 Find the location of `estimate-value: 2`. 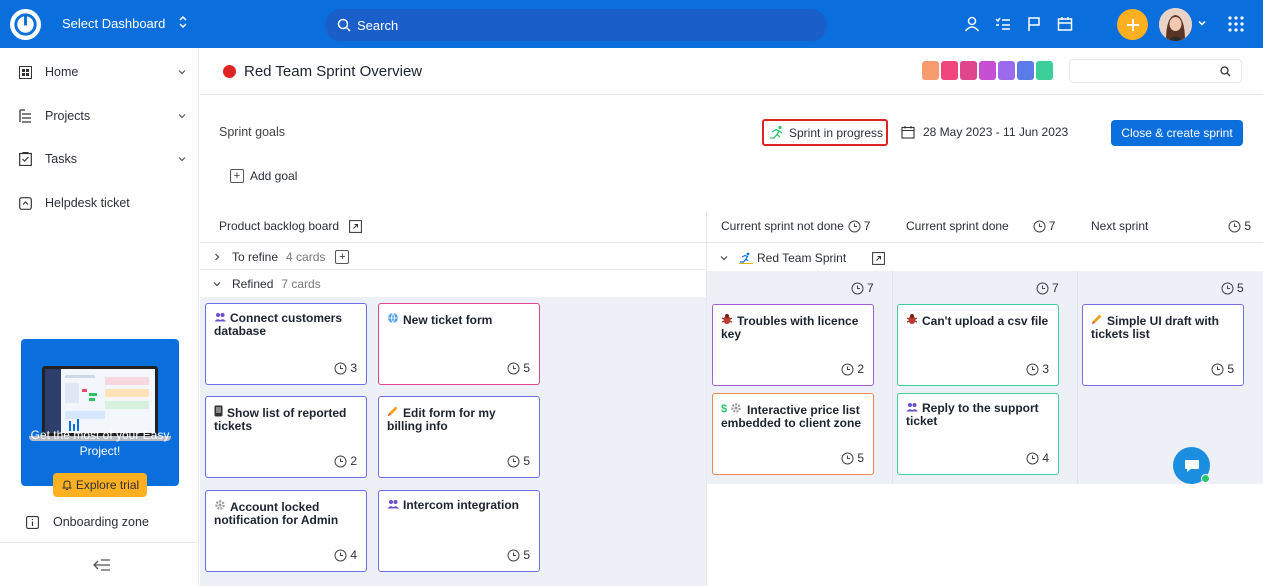

estimate-value: 2 is located at coordinates (860, 369).